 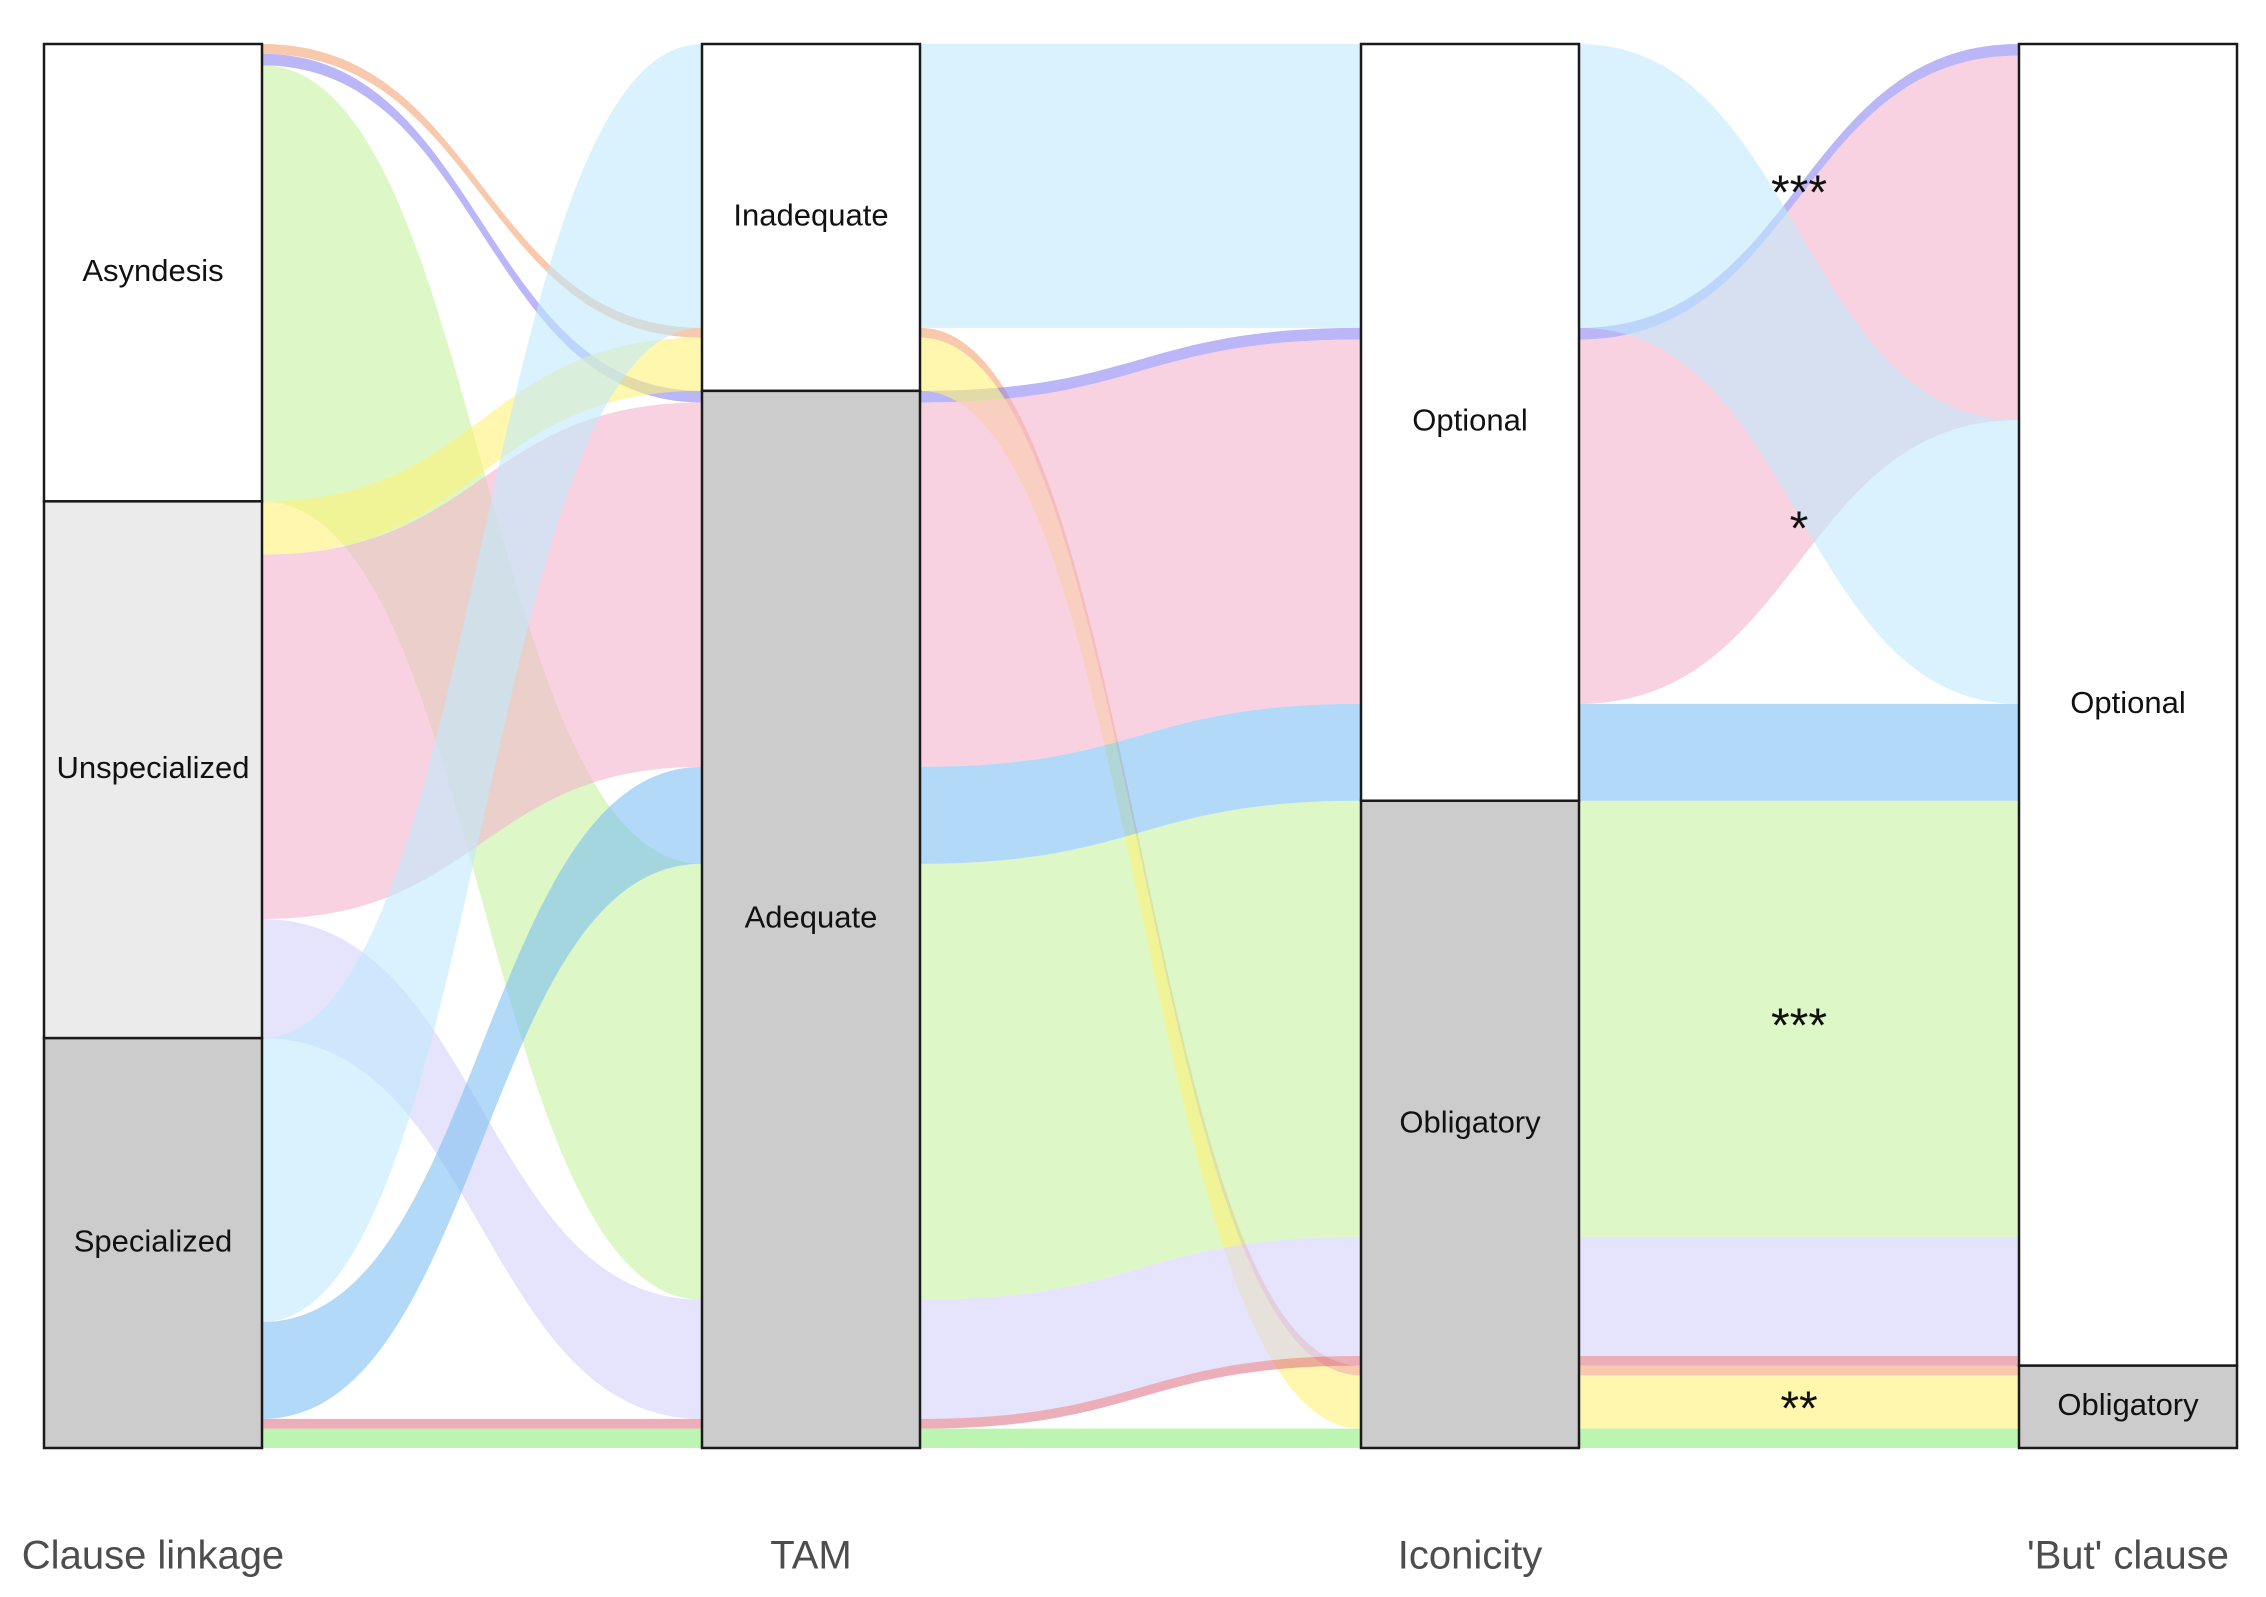 I want to click on node-iconicity-obligatory, so click(x=1470, y=1124).